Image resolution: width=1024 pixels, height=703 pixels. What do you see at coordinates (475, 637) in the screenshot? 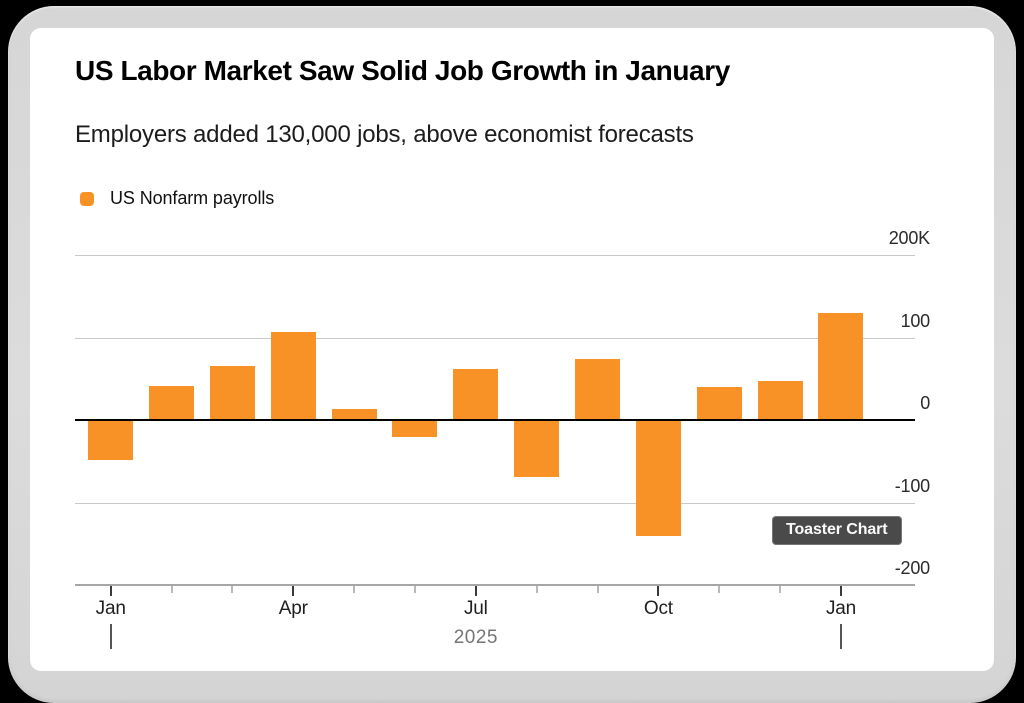
I see `year-label: 2025` at bounding box center [475, 637].